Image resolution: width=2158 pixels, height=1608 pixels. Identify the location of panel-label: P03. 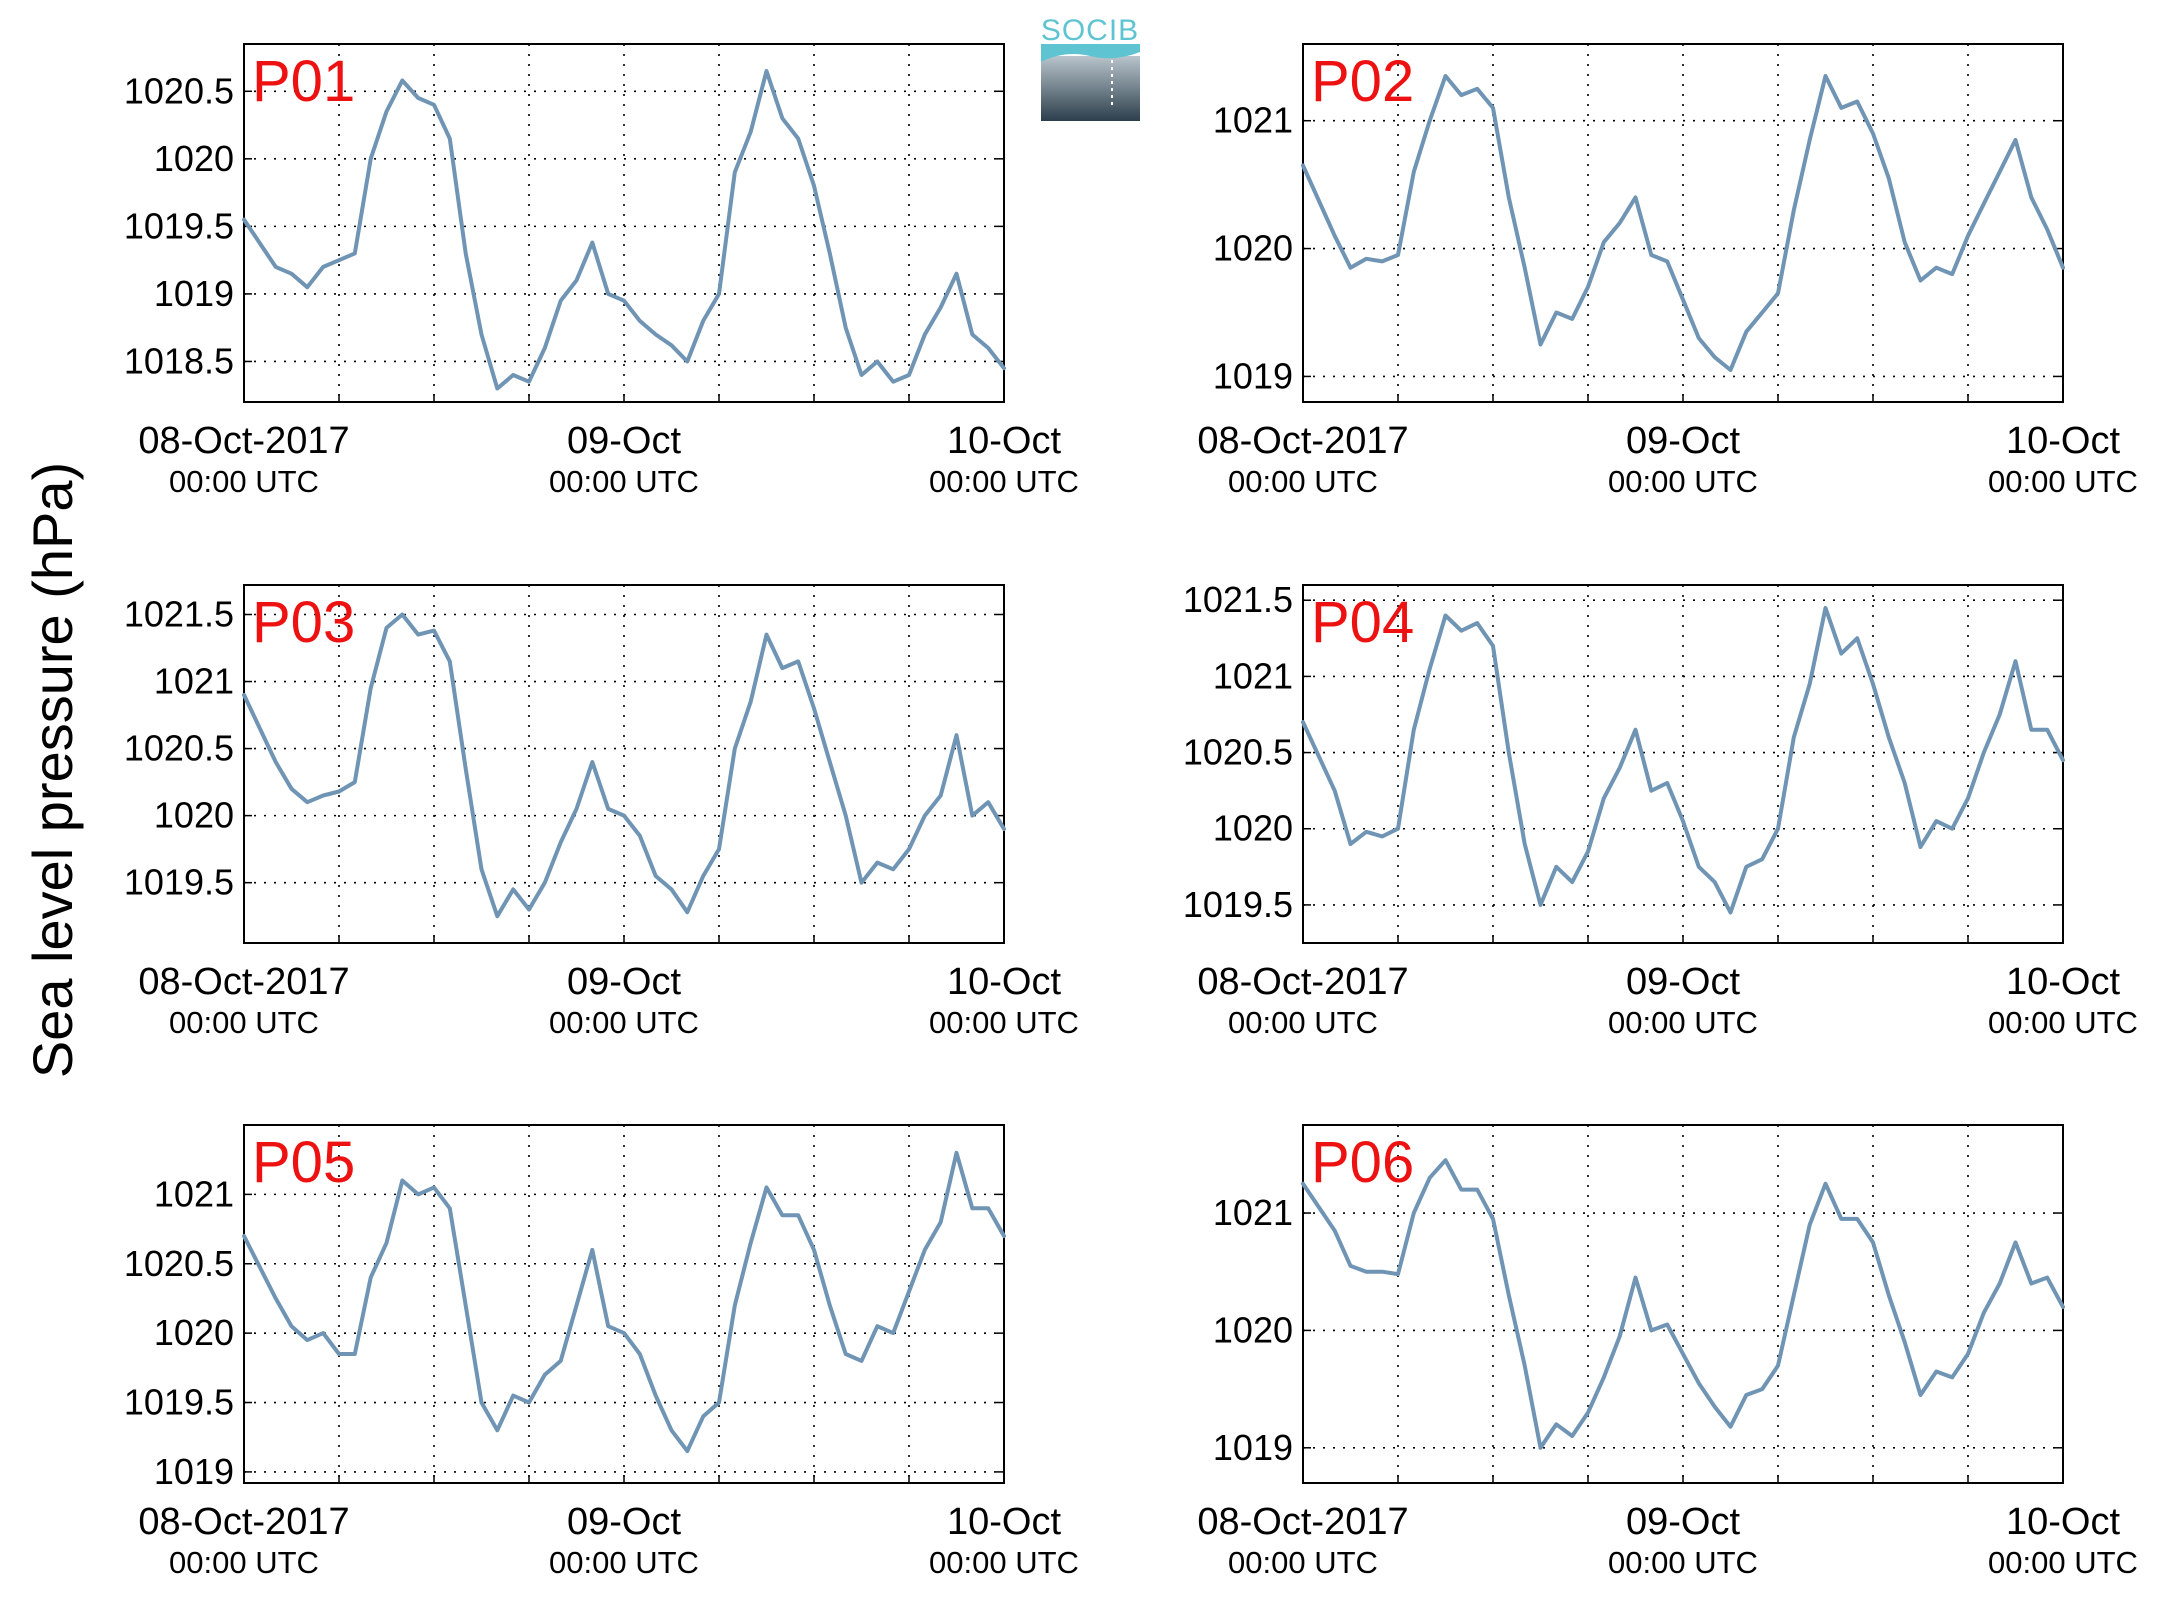
(303, 622).